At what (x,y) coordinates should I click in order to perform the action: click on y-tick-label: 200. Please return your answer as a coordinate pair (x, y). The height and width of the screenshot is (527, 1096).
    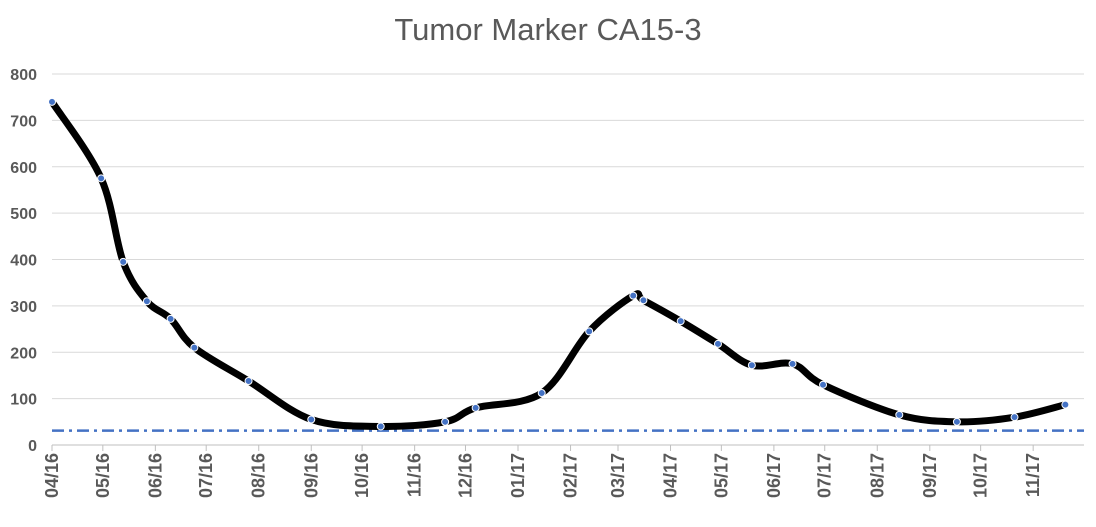
    Looking at the image, I should click on (23, 353).